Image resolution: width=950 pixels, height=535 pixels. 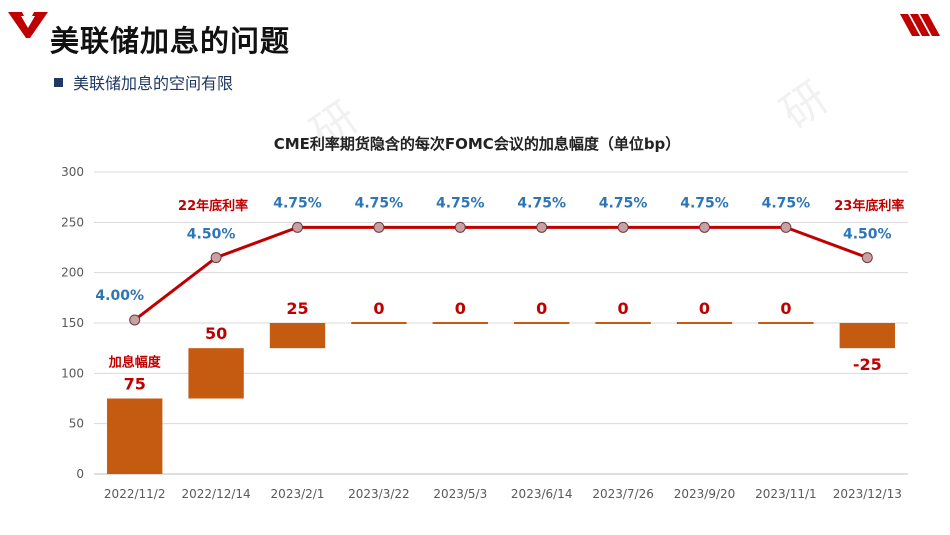 What do you see at coordinates (460, 494) in the screenshot?
I see `x-tick-label: 2023/5/3` at bounding box center [460, 494].